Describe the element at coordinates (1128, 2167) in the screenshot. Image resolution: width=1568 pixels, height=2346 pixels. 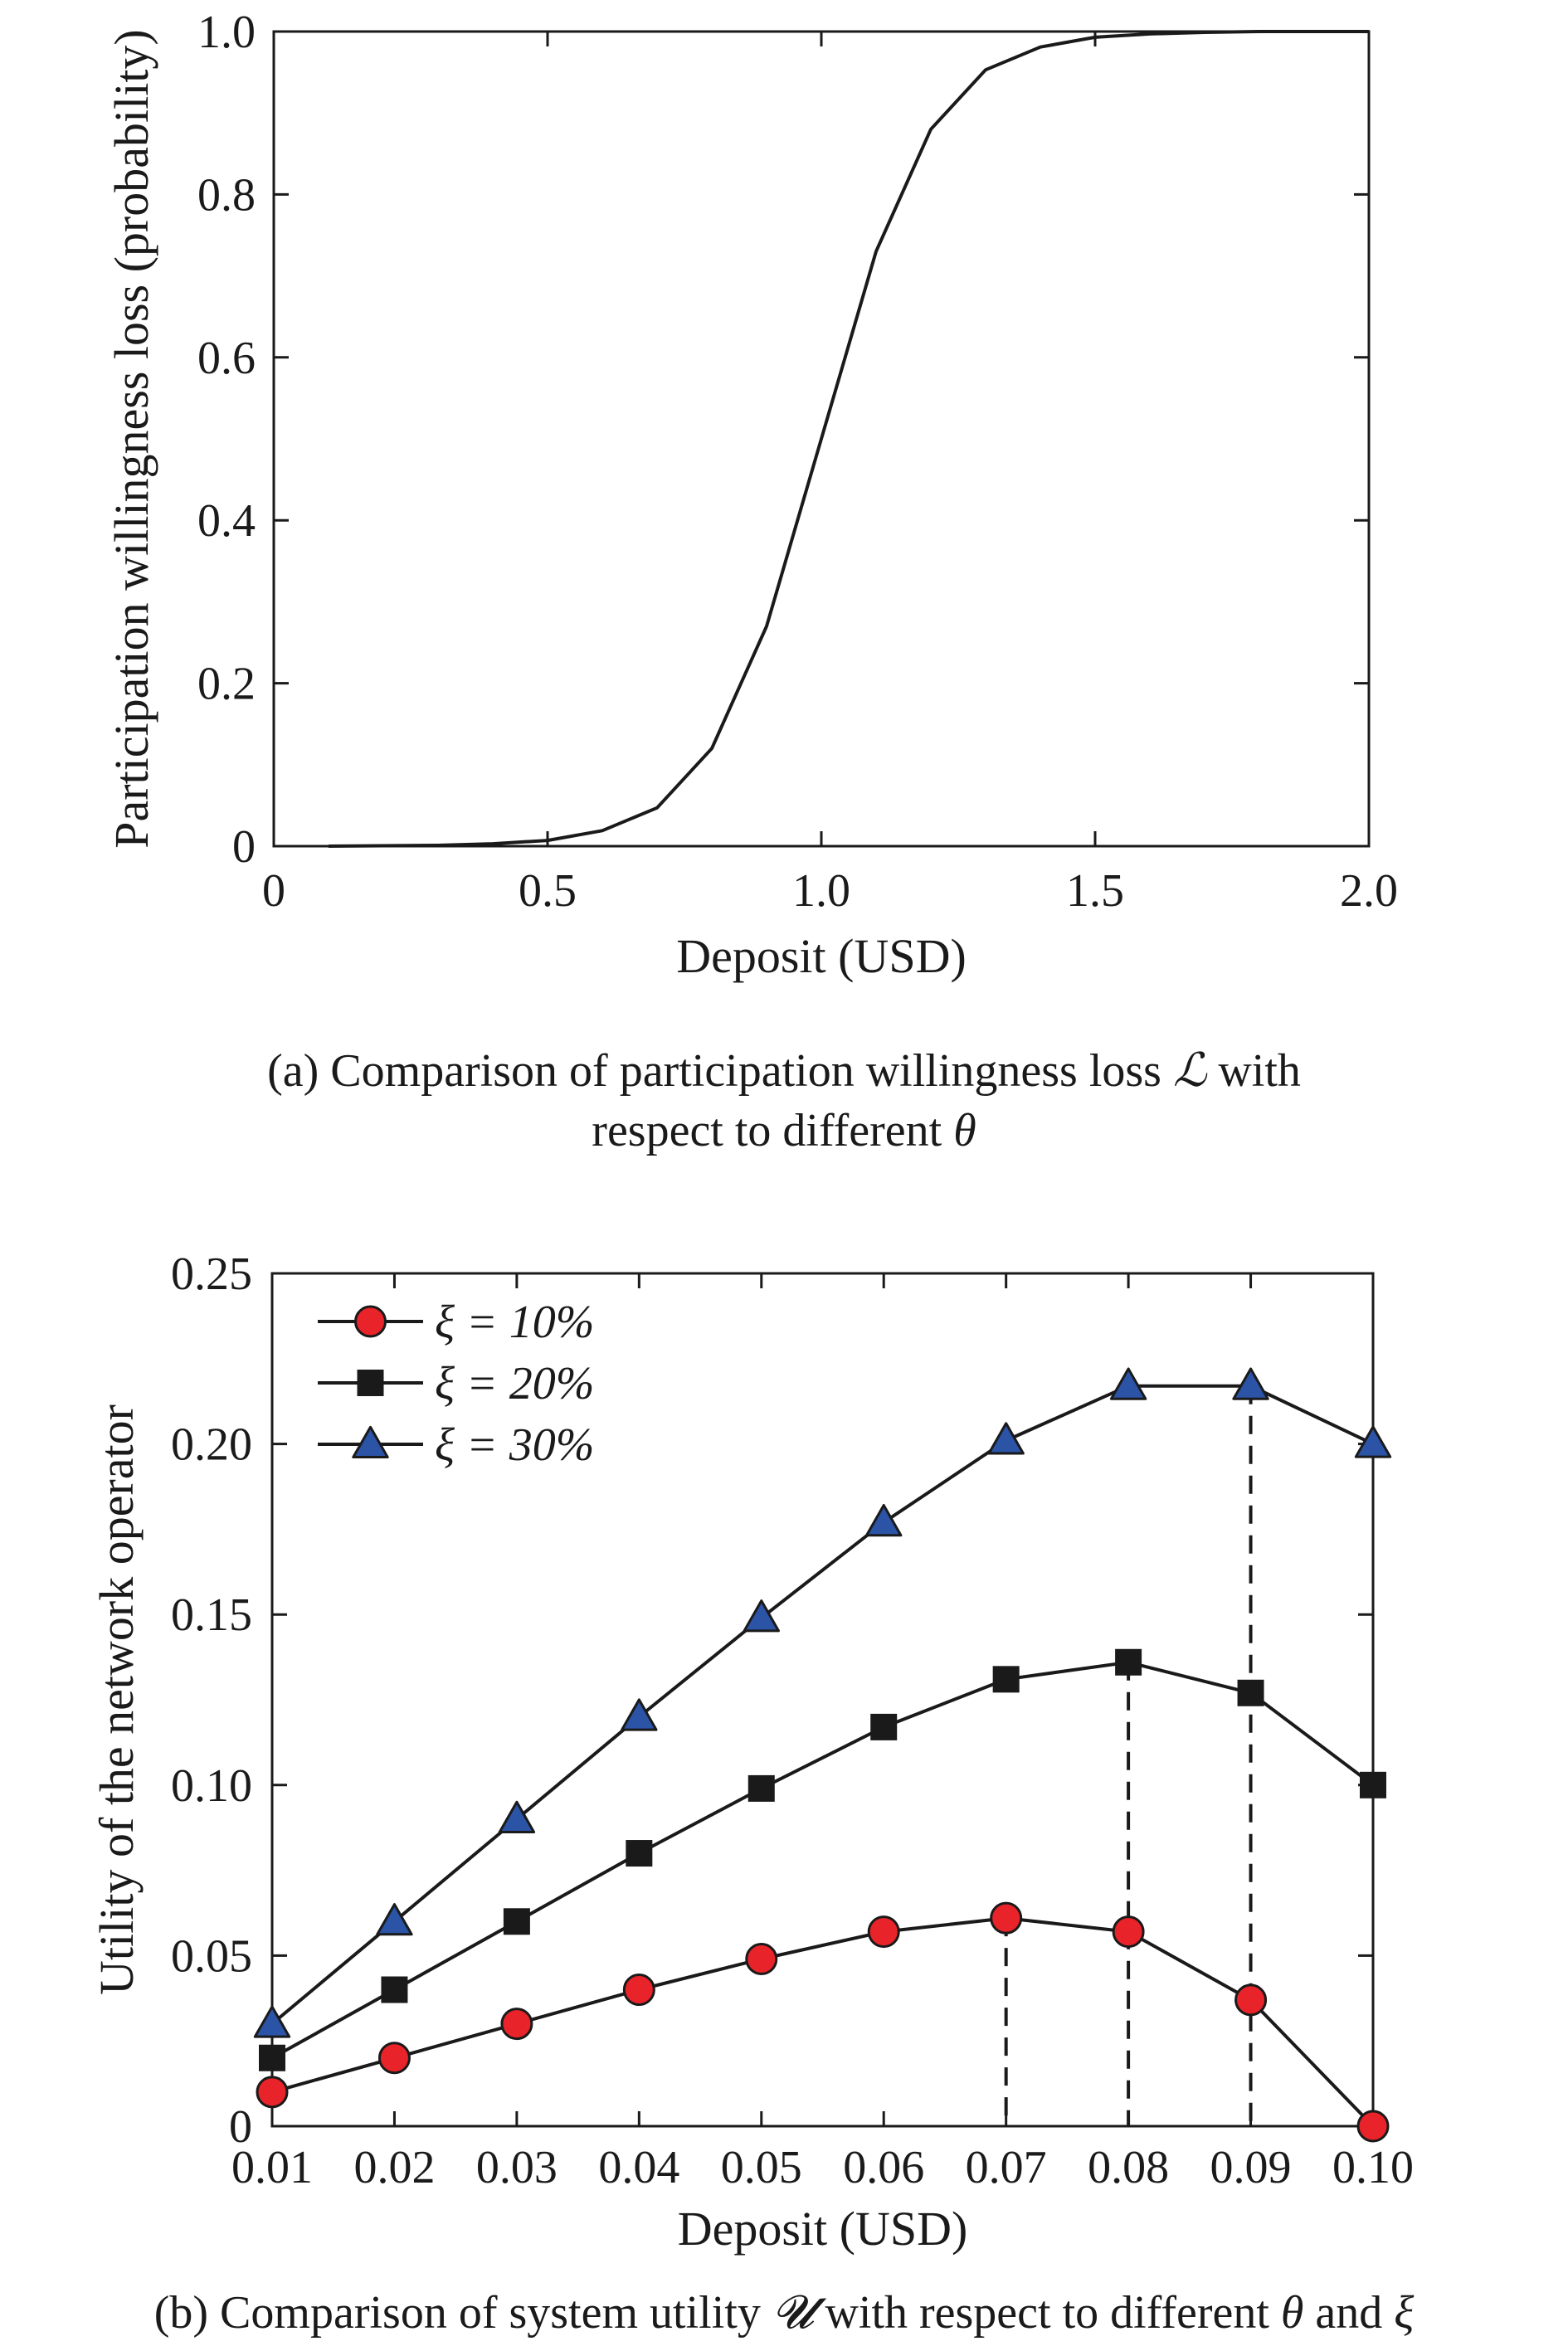
I see `x-tick-label: 0.08` at that location.